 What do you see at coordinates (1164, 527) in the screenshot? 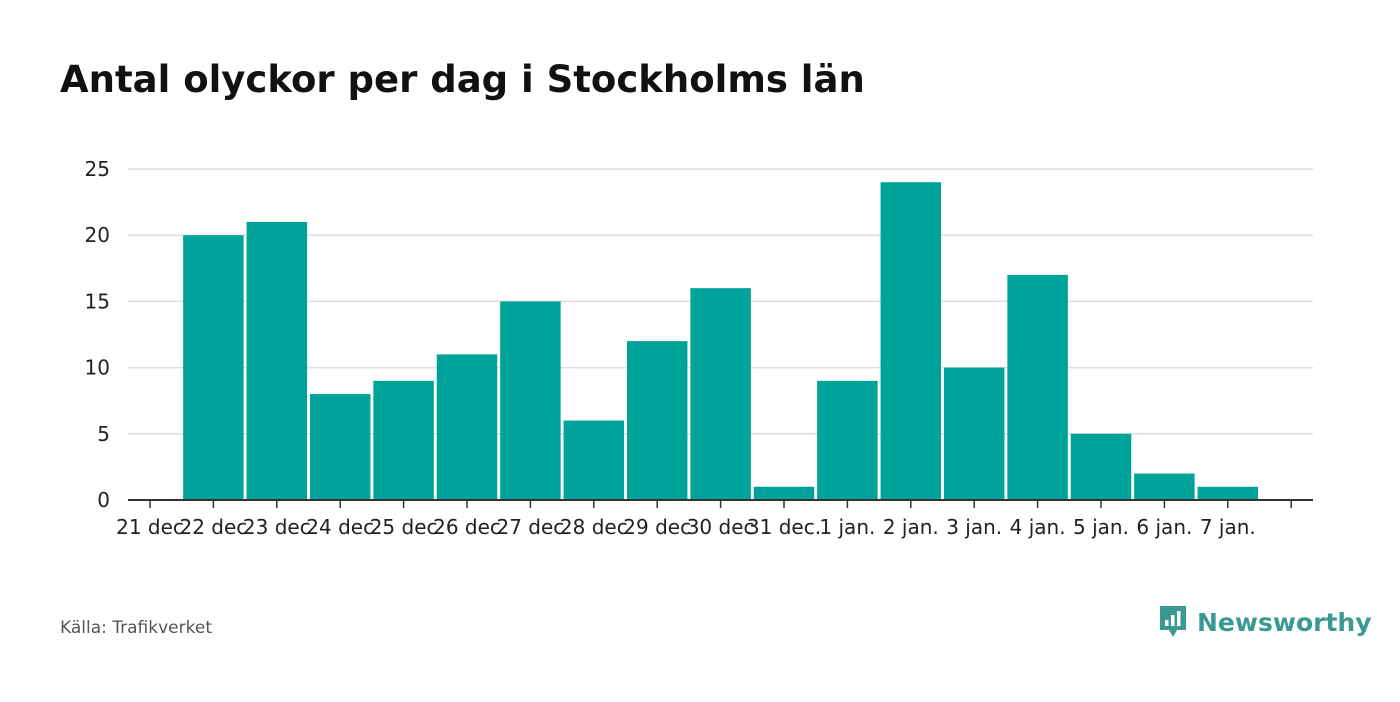
I see `x-tick-label: 6 jan.` at bounding box center [1164, 527].